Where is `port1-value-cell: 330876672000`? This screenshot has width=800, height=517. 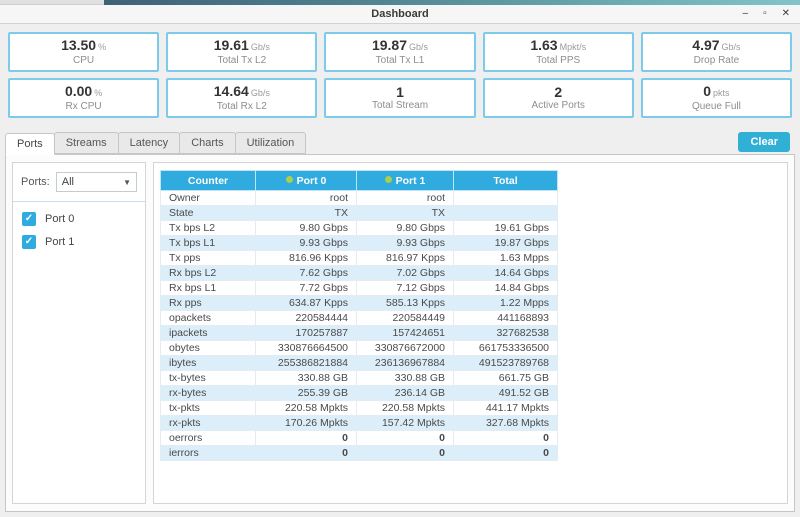
port1-value-cell: 330876672000 is located at coordinates (405, 348).